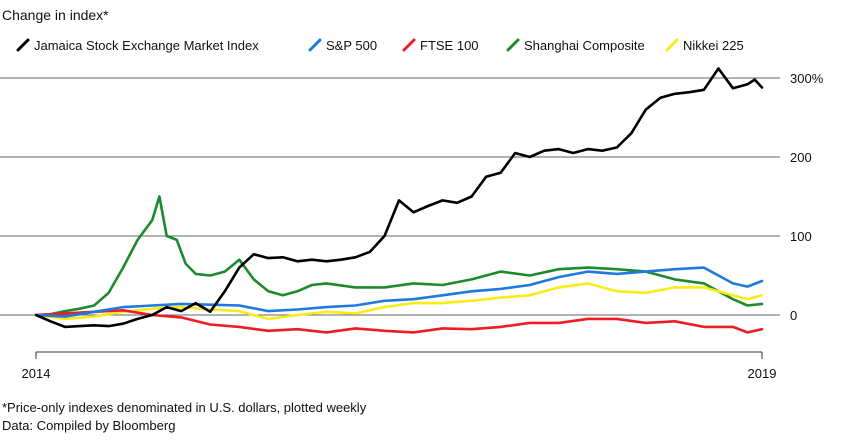 This screenshot has height=440, width=844. What do you see at coordinates (801, 157) in the screenshot?
I see `y-tick-label: 200` at bounding box center [801, 157].